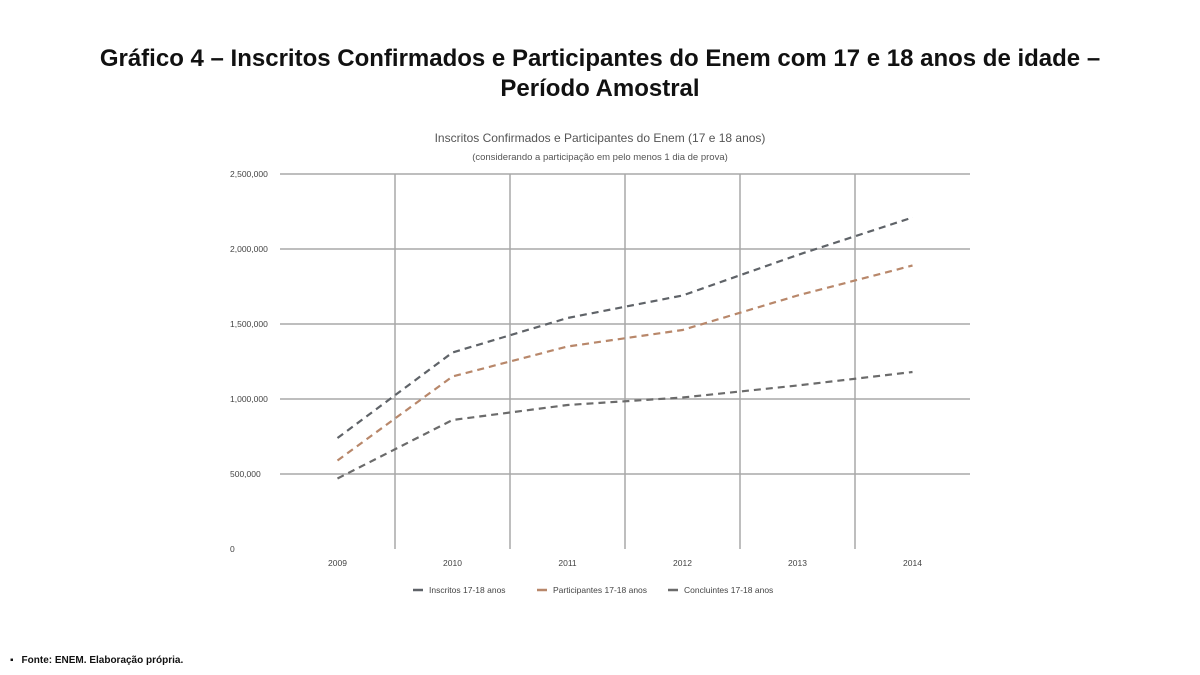 The height and width of the screenshot is (675, 1200). What do you see at coordinates (249, 174) in the screenshot?
I see `y-tick-label: 2,500,000` at bounding box center [249, 174].